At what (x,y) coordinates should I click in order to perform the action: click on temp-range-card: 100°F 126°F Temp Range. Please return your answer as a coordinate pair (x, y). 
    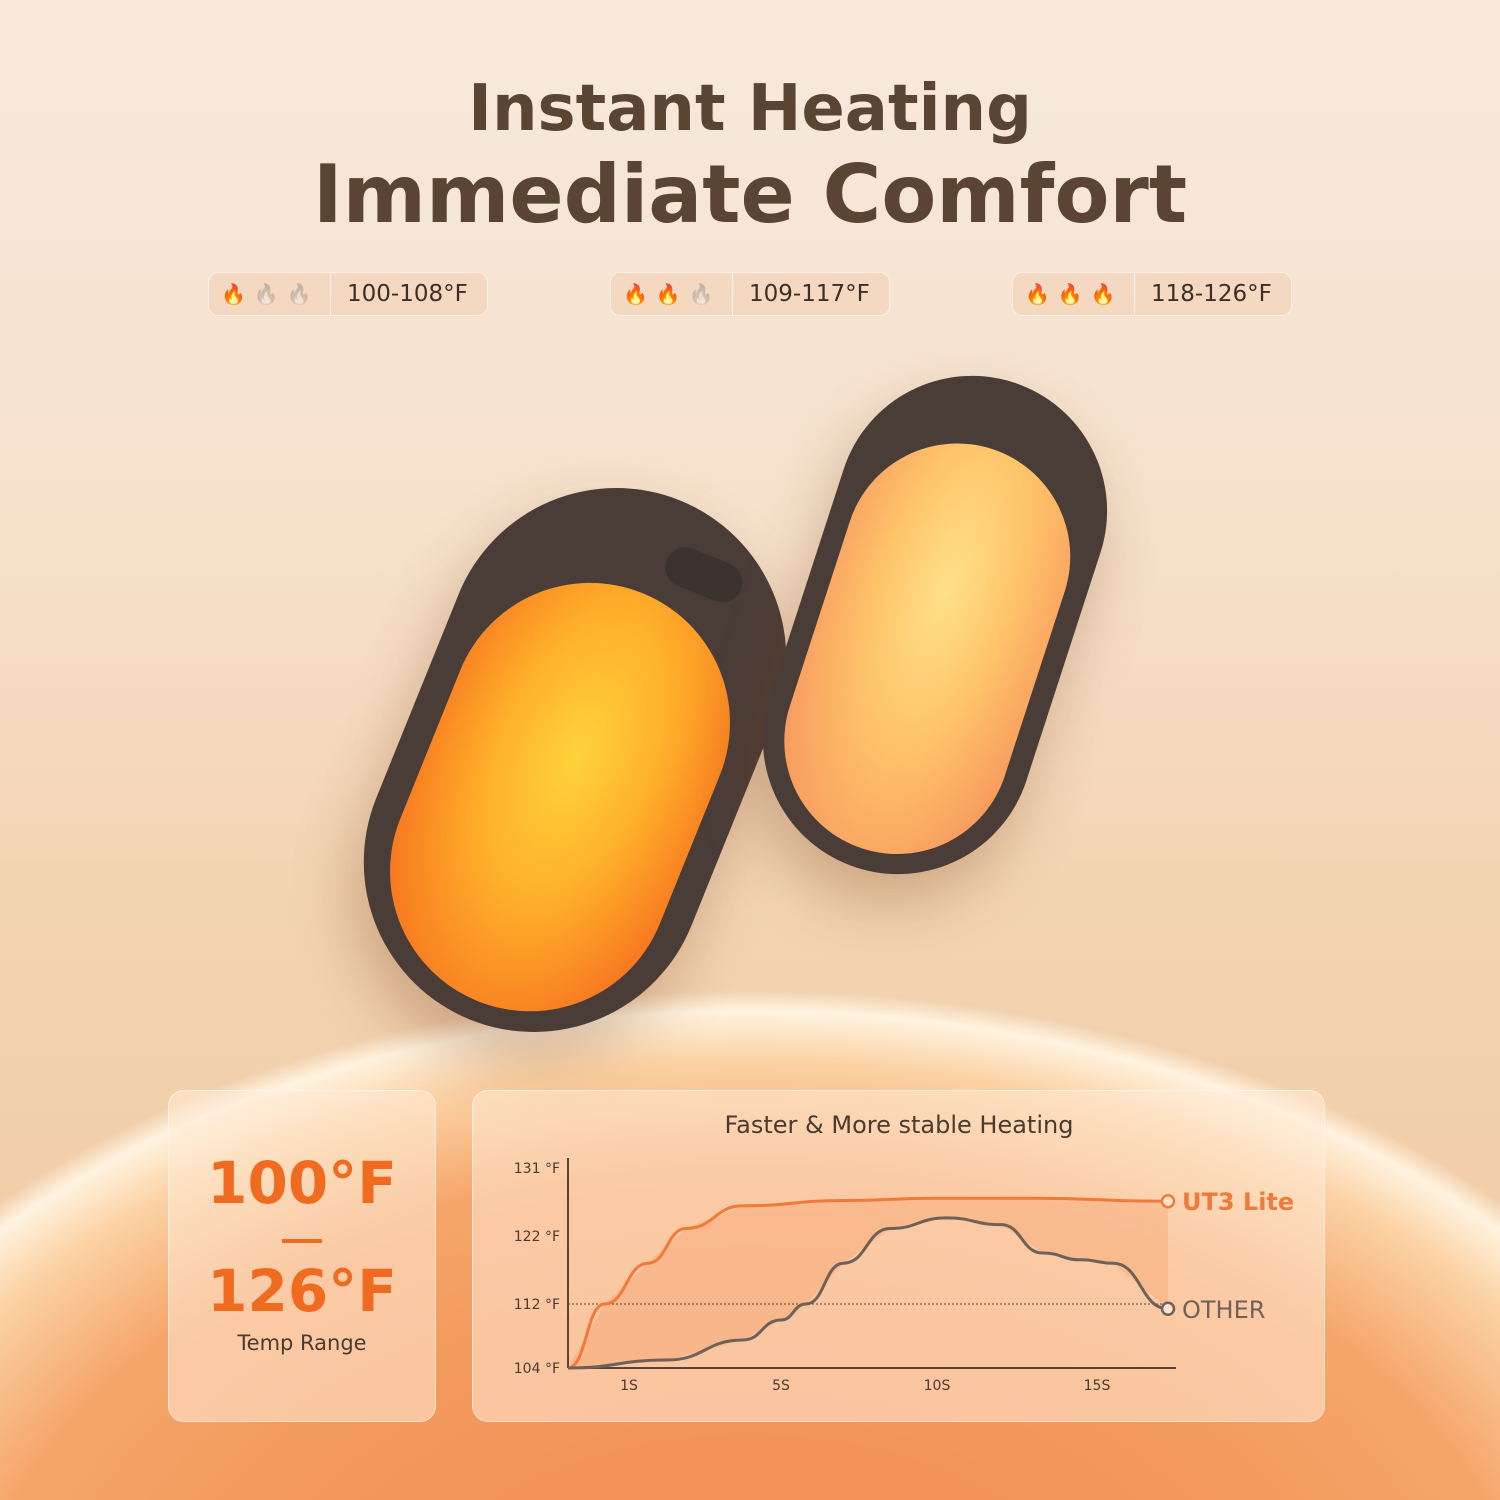
    Looking at the image, I should click on (302, 1256).